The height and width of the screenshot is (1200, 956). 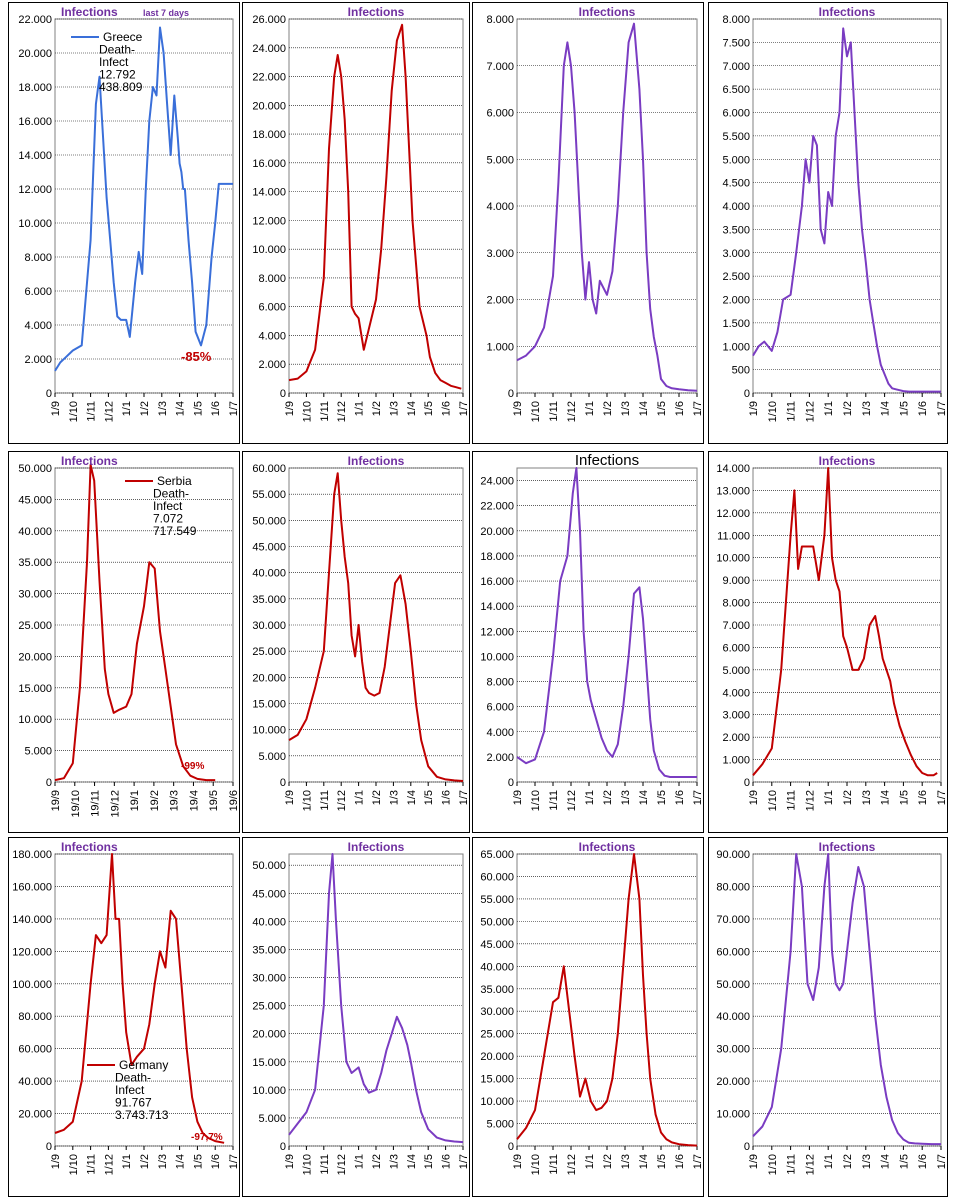 I want to click on x-tick-label: 19/2, so click(x=155, y=800).